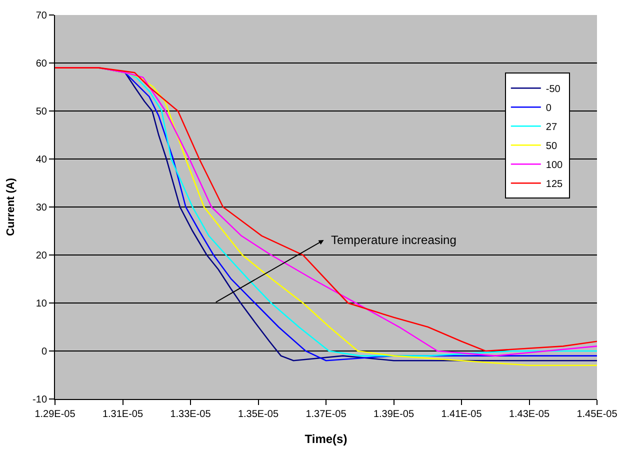  What do you see at coordinates (42, 64) in the screenshot?
I see `y-tick-label: 60` at bounding box center [42, 64].